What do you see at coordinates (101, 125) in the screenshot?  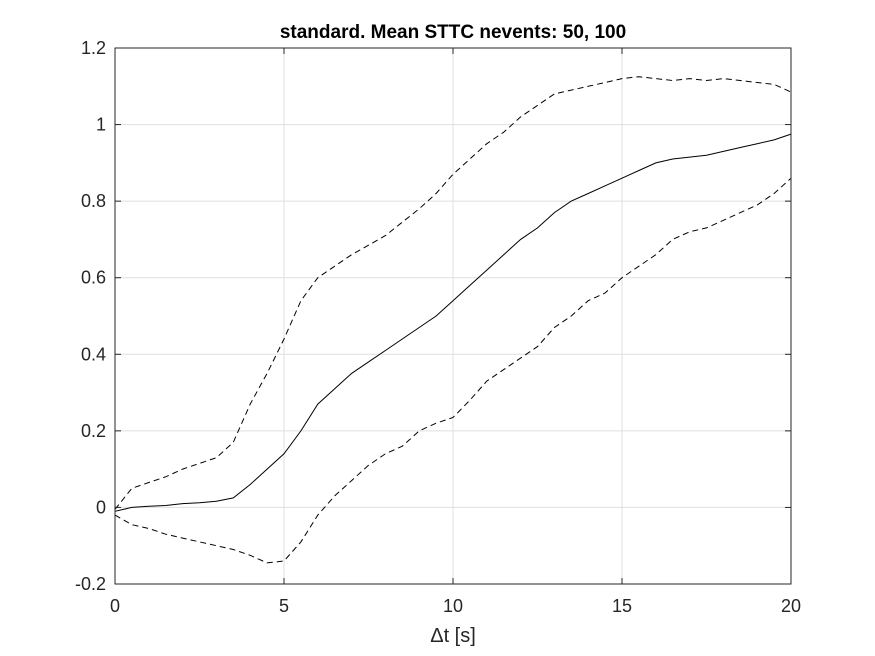 I see `y-tick-label: 1` at bounding box center [101, 125].